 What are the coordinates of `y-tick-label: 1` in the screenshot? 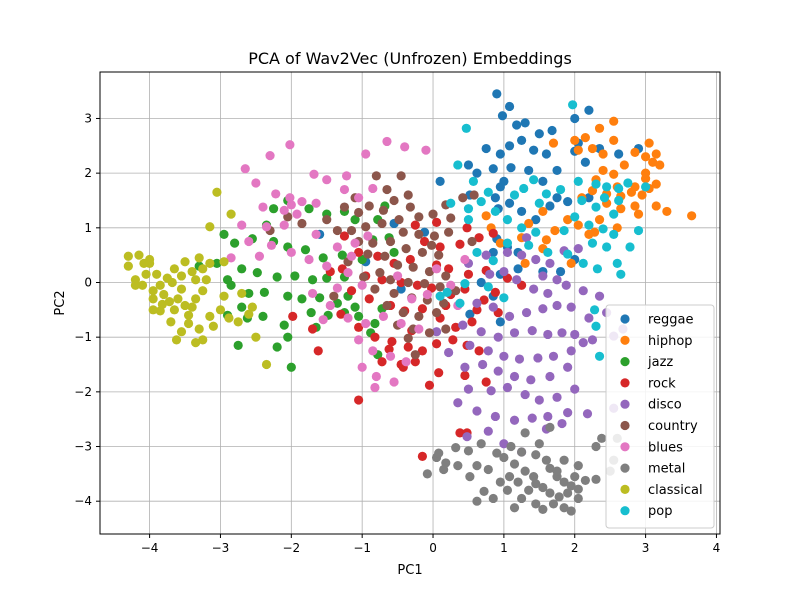 It's located at (88, 228).